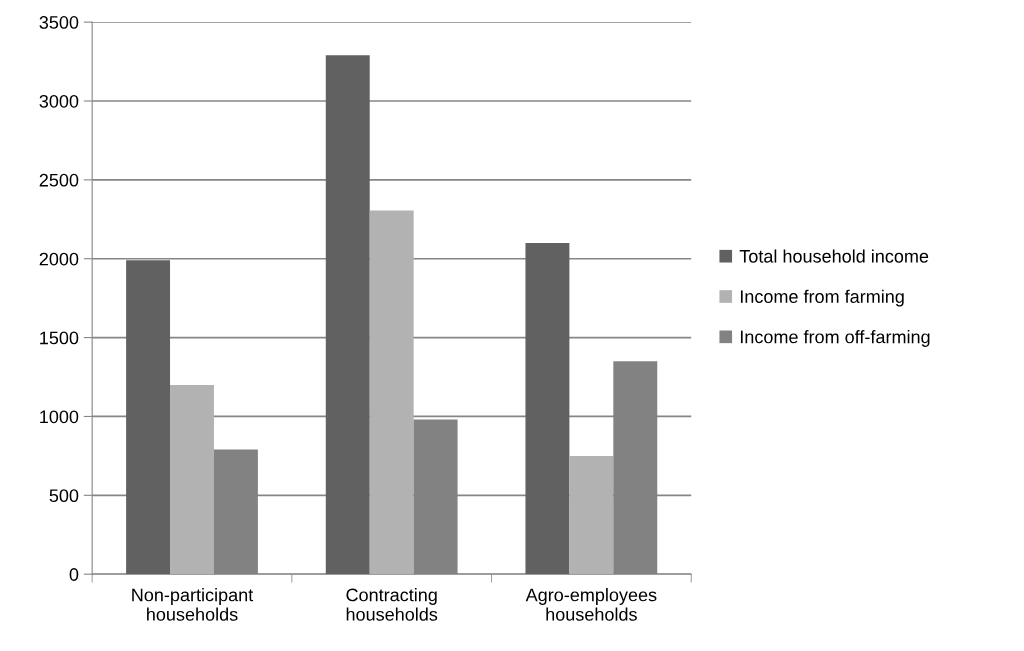 The width and height of the screenshot is (1024, 651). I want to click on y-tick-label: 2500, so click(59, 180).